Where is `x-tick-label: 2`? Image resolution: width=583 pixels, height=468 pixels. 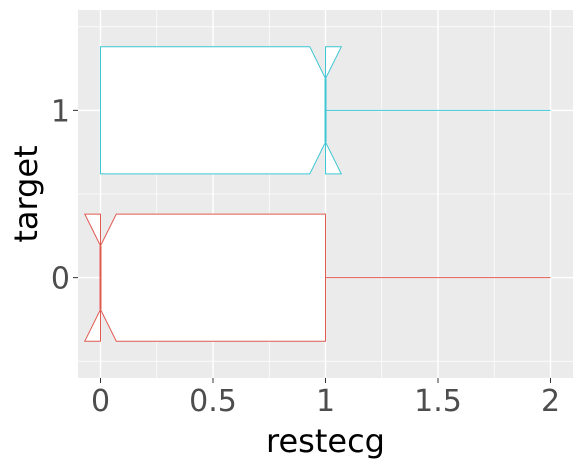
x-tick-label: 2 is located at coordinates (550, 401).